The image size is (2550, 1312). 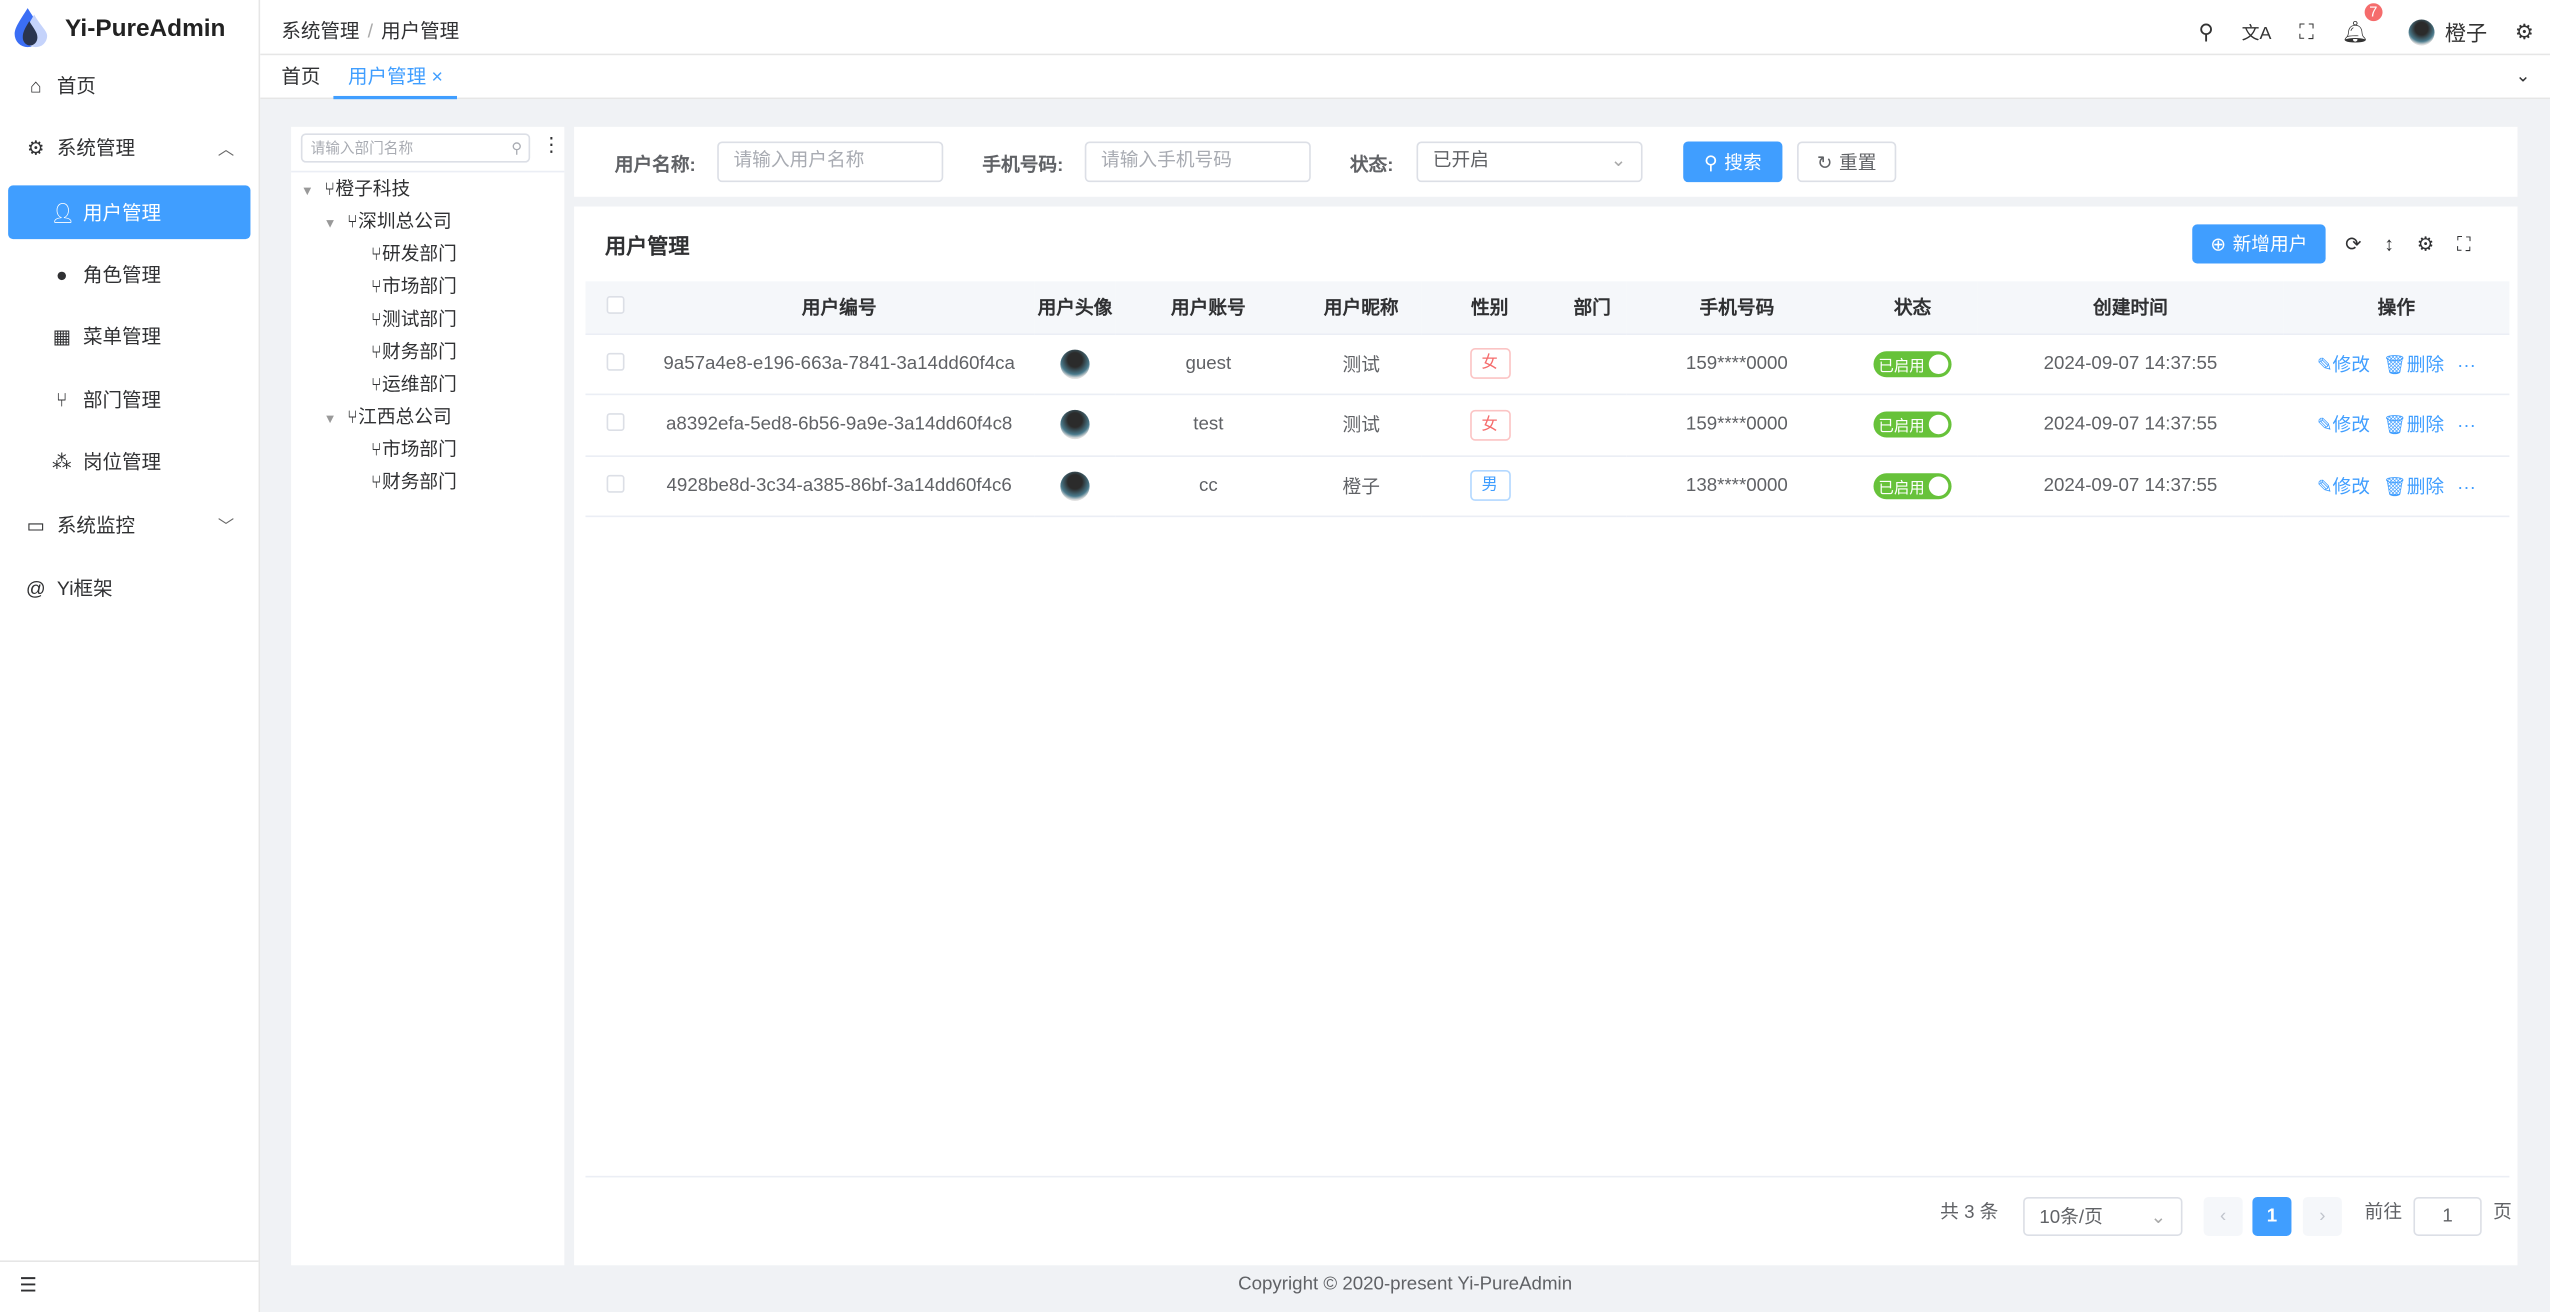 I want to click on tree-node: ▼ ⑂江西总公司, so click(x=387, y=418).